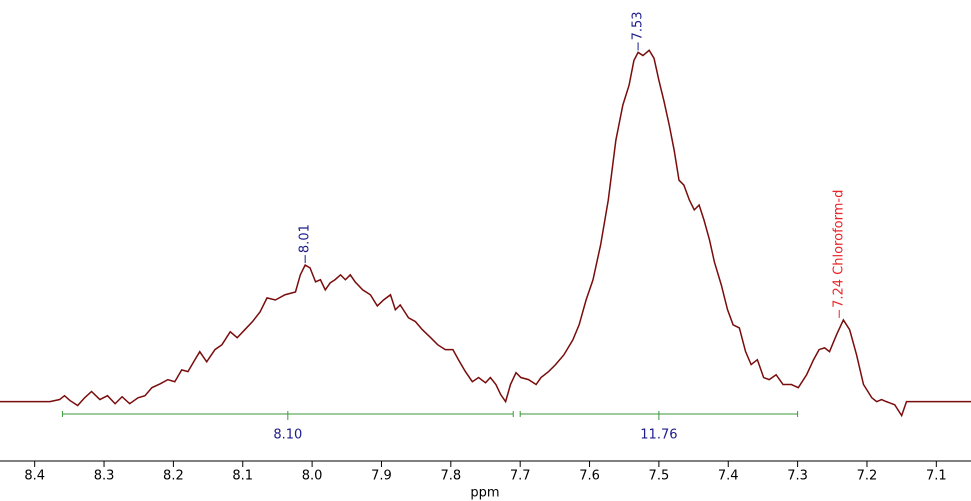 The image size is (971, 501). What do you see at coordinates (34, 476) in the screenshot?
I see `x-tick-label: 8.4` at bounding box center [34, 476].